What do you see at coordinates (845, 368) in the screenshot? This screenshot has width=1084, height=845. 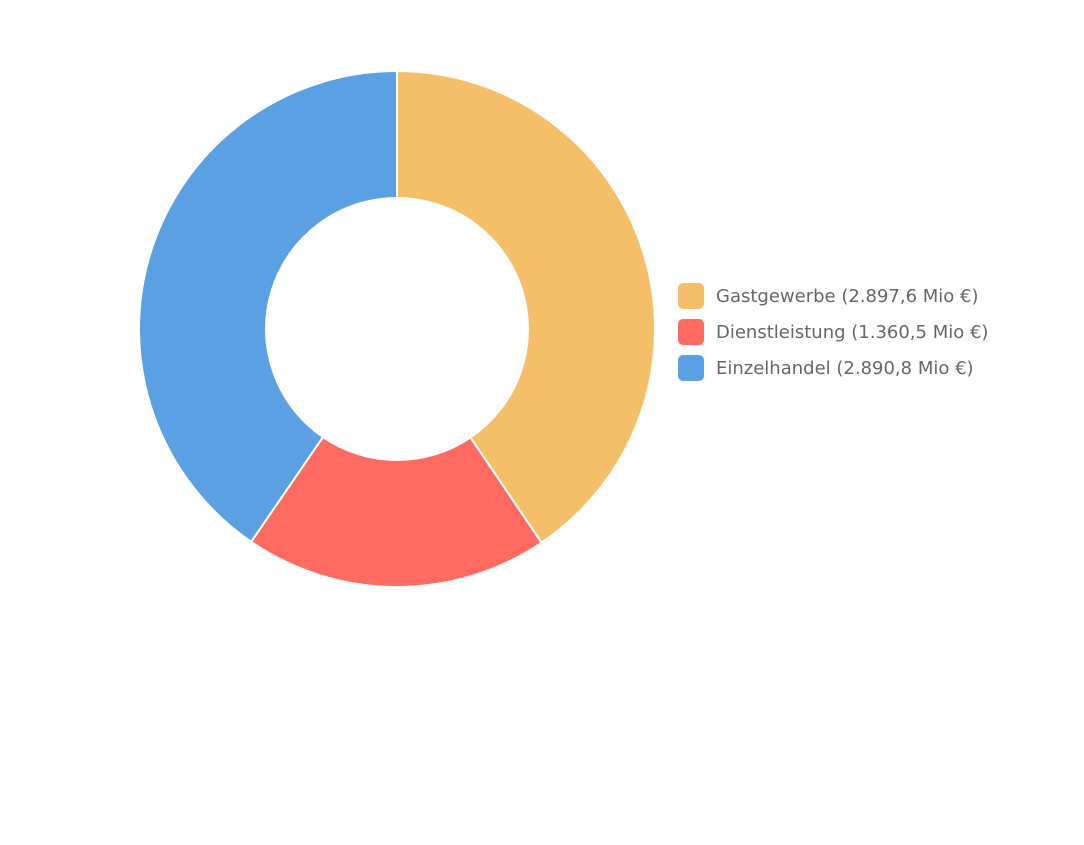 I see `legend-label: Einzelhandel (2.890,8 Mio €)` at bounding box center [845, 368].